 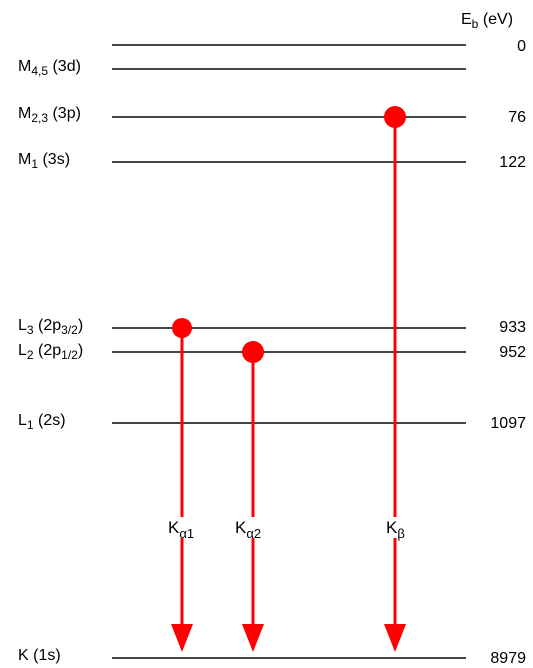 What do you see at coordinates (42, 422) in the screenshot?
I see `level-label-L1: L1 (2s)` at bounding box center [42, 422].